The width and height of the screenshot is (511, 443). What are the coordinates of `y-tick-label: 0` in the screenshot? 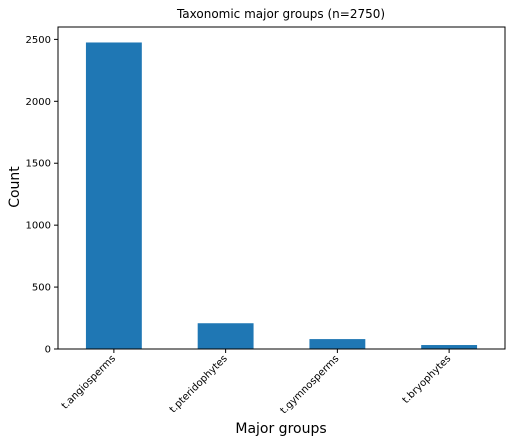 It's located at (48, 350).